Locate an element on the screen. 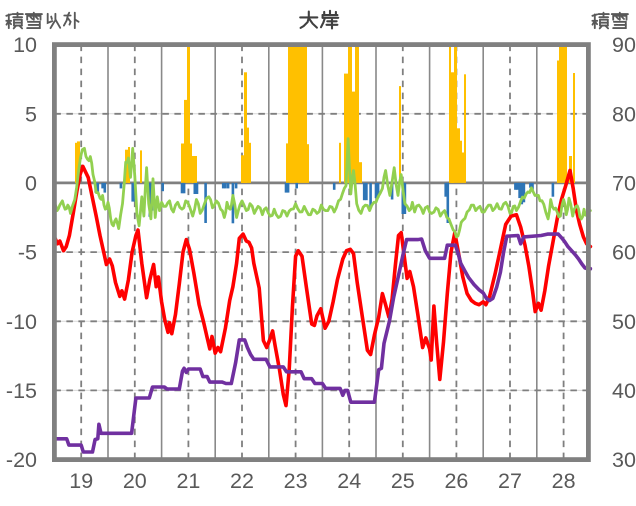 Image resolution: width=636 pixels, height=506 pixels. svg-text: 26 is located at coordinates (456, 481).